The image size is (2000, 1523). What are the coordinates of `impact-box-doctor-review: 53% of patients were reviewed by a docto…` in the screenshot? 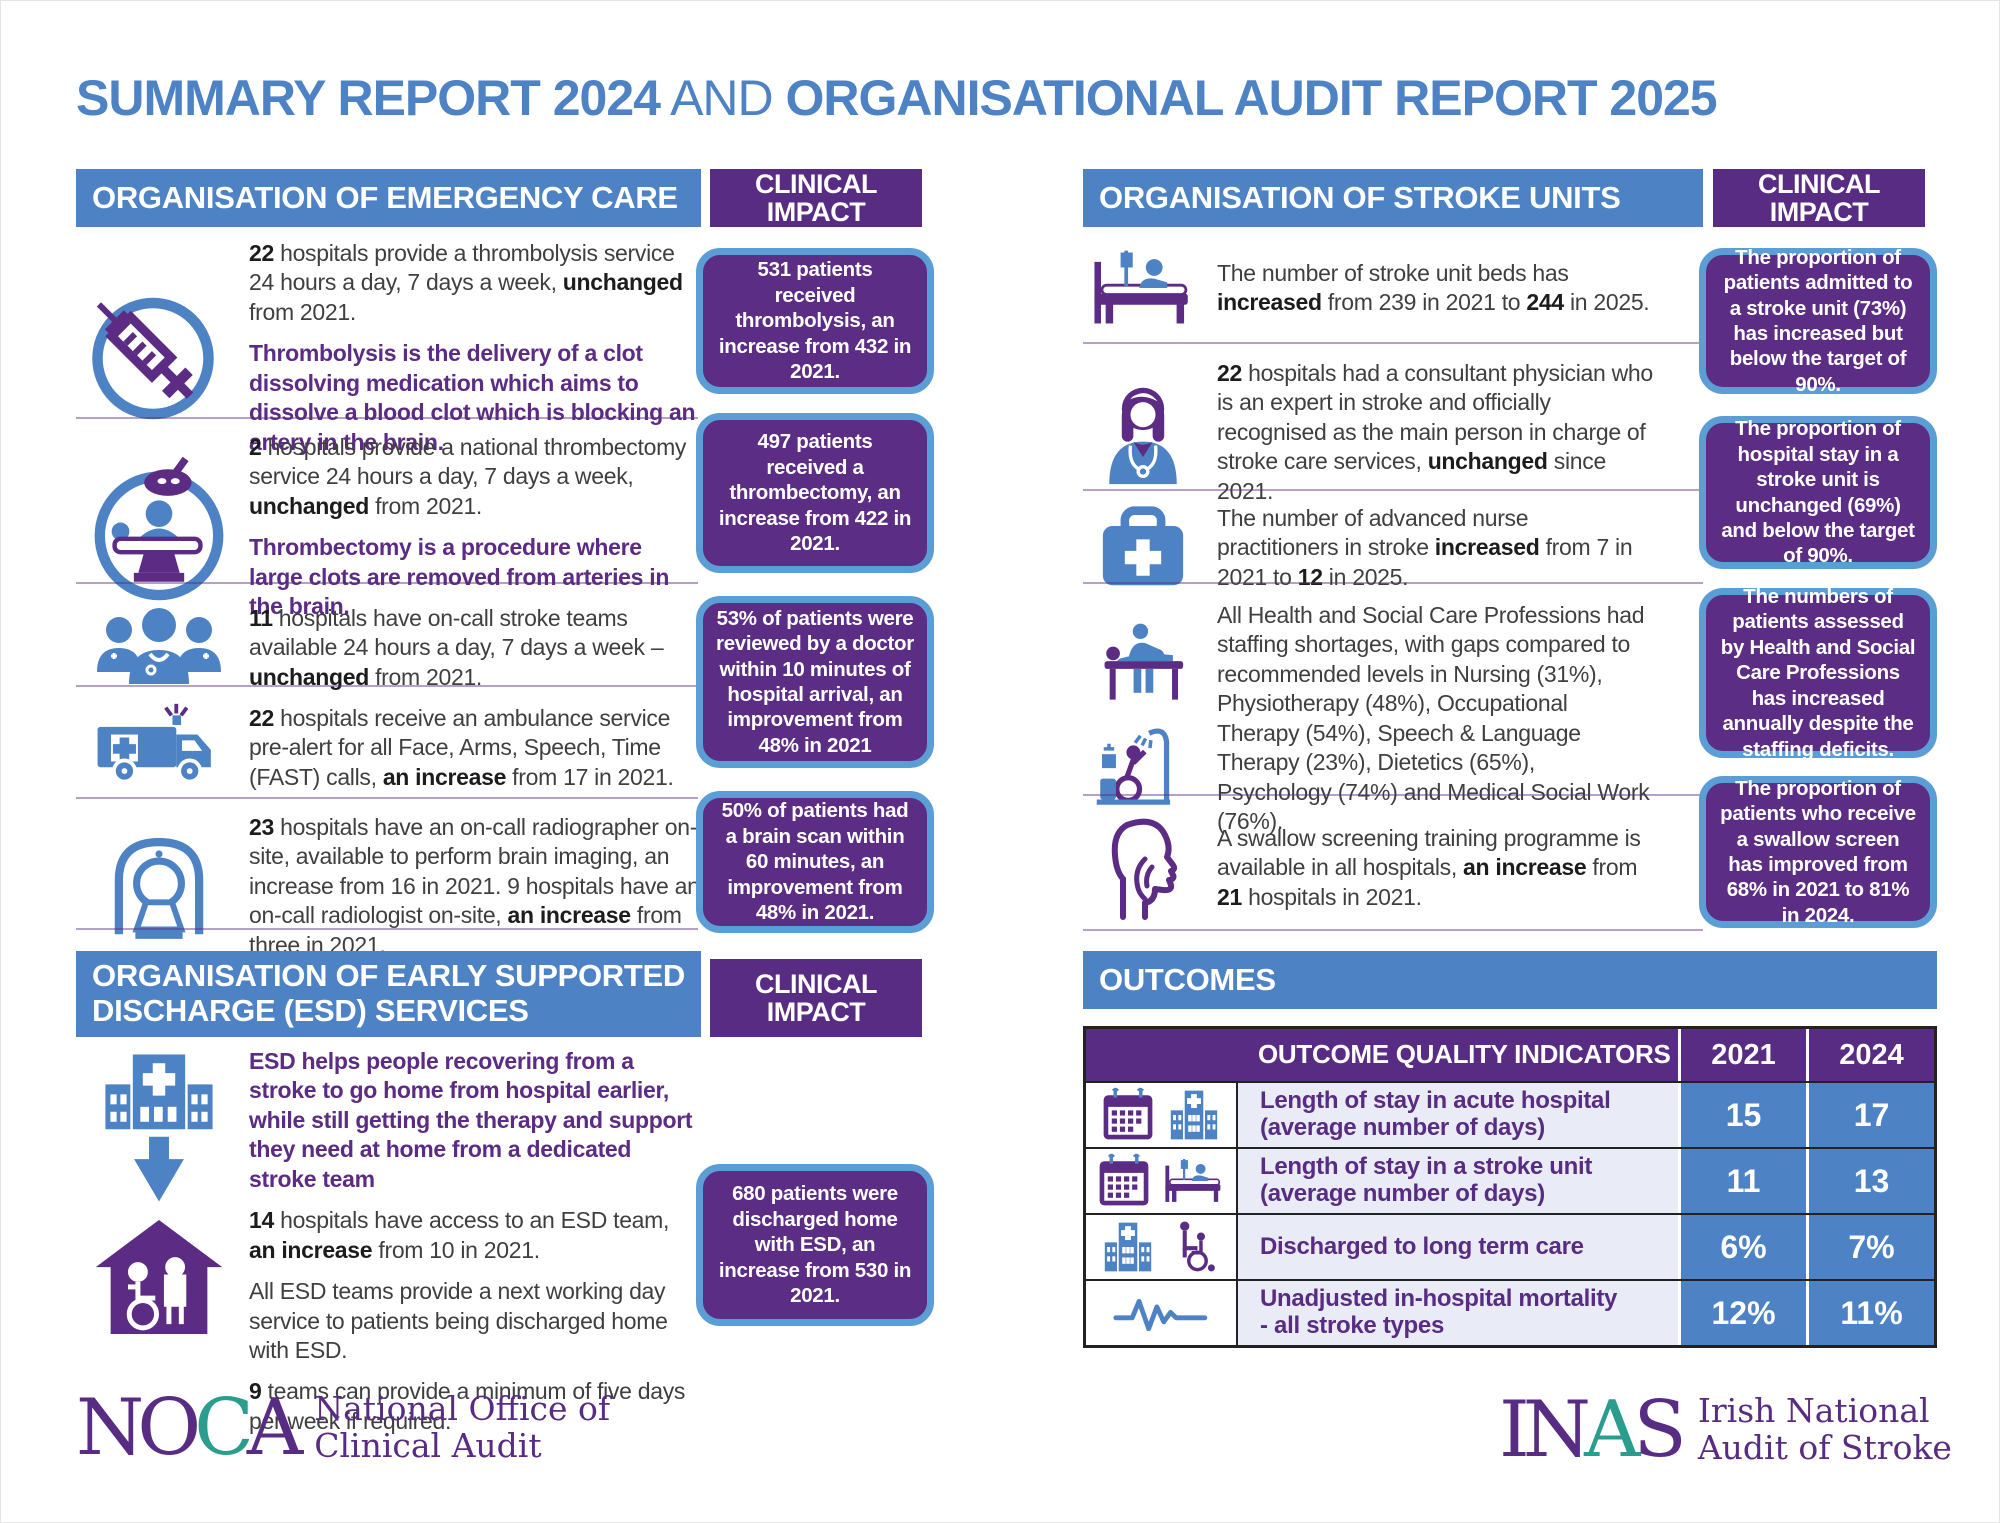 It's located at (815, 682).